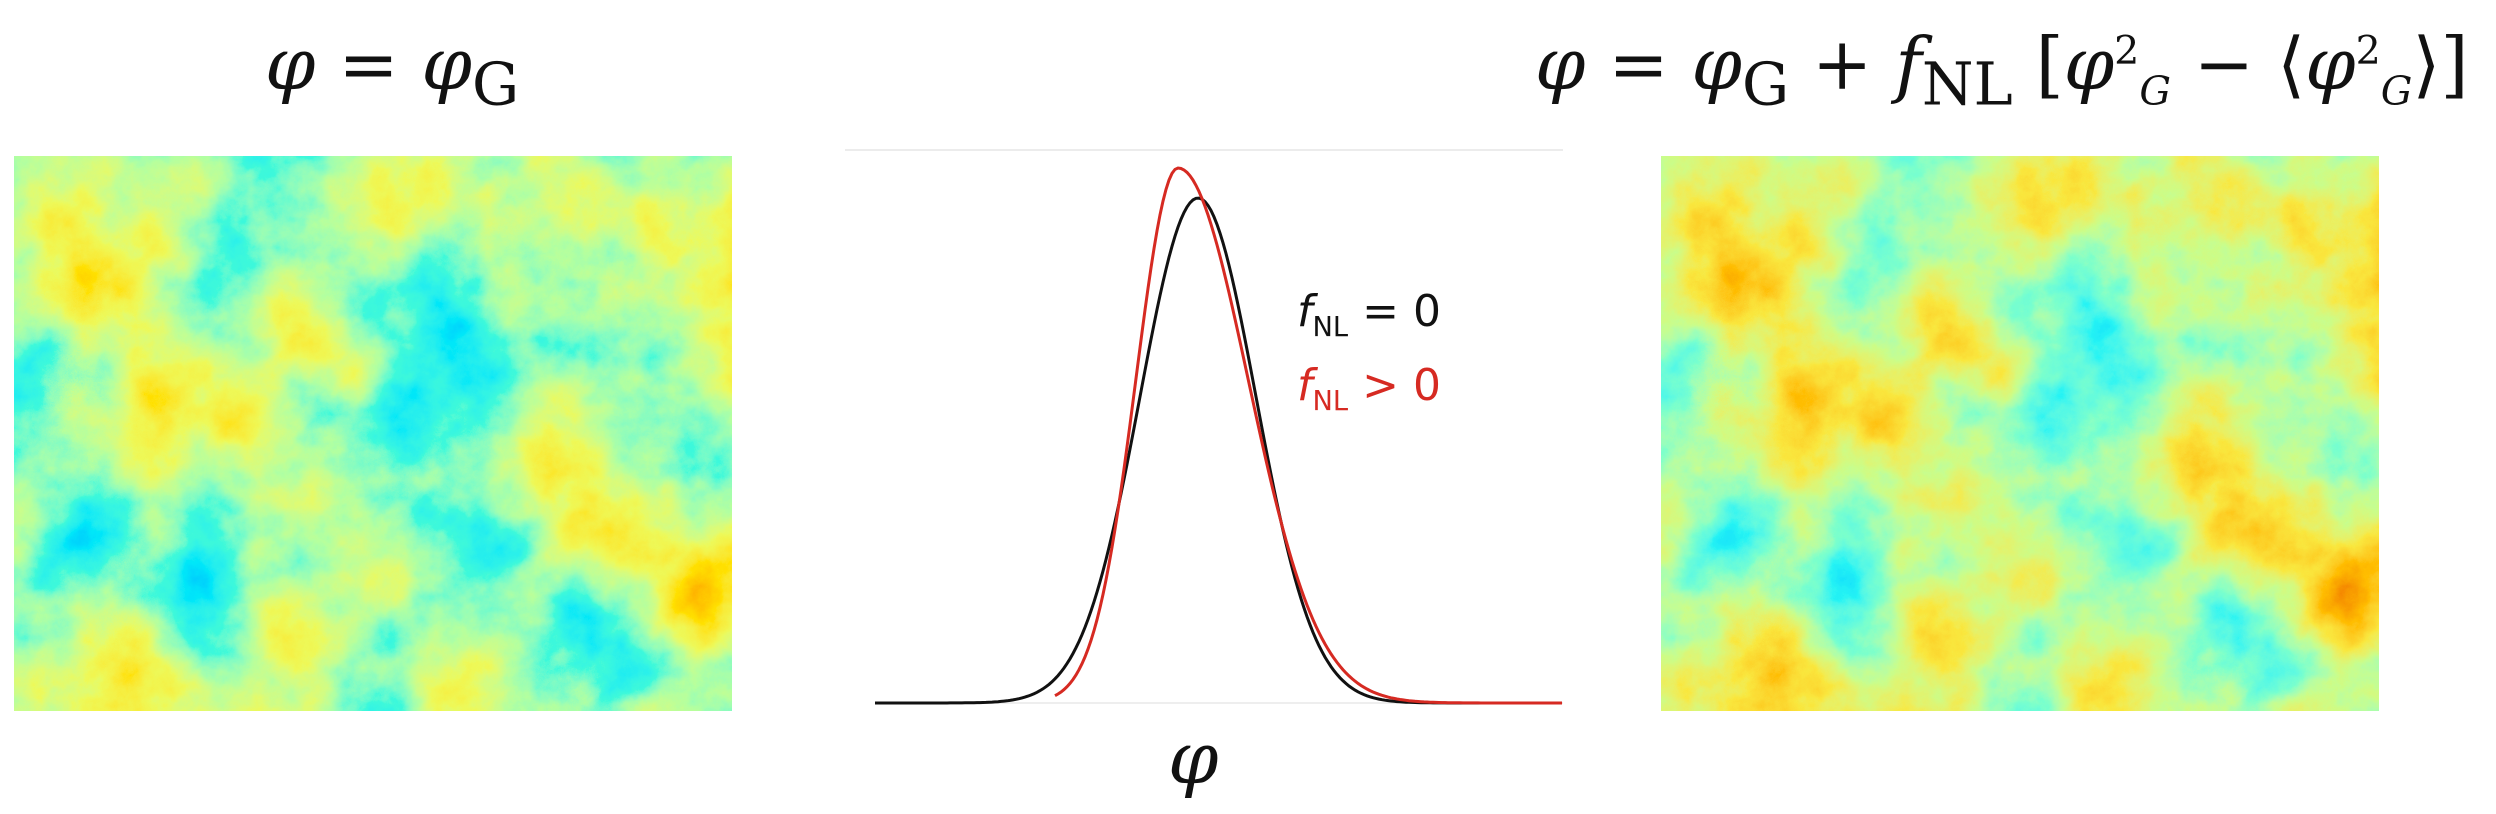  Describe the element at coordinates (2002, 70) in the screenshot. I see `nongaussian-formula: φ = φG + fNL [φ2G − ⟨φ2G⟩]` at that location.